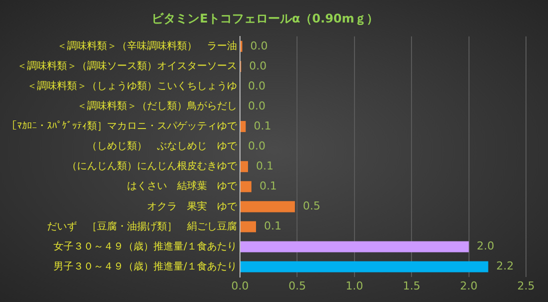  What do you see at coordinates (311, 206) in the screenshot?
I see `data-label: 0.5` at bounding box center [311, 206].